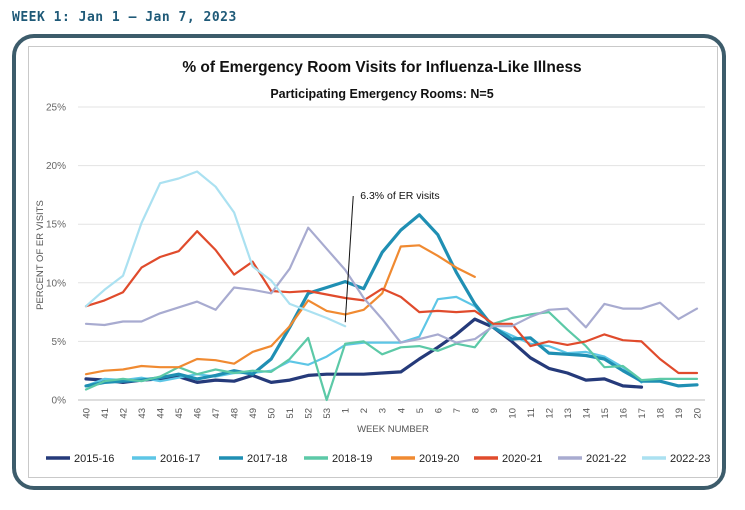 This screenshot has height=510, width=745. Describe the element at coordinates (327, 413) in the screenshot. I see `x-tick-label: 53` at that location.